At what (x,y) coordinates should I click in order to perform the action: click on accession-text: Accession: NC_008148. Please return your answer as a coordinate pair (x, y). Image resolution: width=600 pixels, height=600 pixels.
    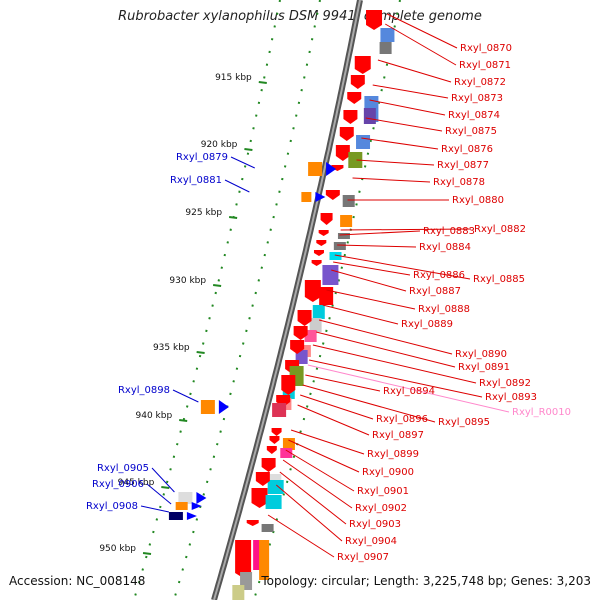
    Looking at the image, I should click on (77, 581).